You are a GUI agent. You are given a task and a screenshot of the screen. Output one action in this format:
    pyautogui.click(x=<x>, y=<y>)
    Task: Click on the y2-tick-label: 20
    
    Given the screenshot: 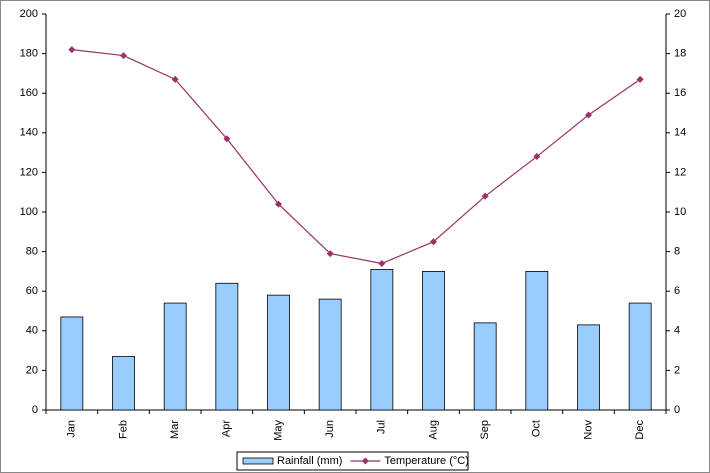 What is the action you would take?
    pyautogui.click(x=680, y=14)
    